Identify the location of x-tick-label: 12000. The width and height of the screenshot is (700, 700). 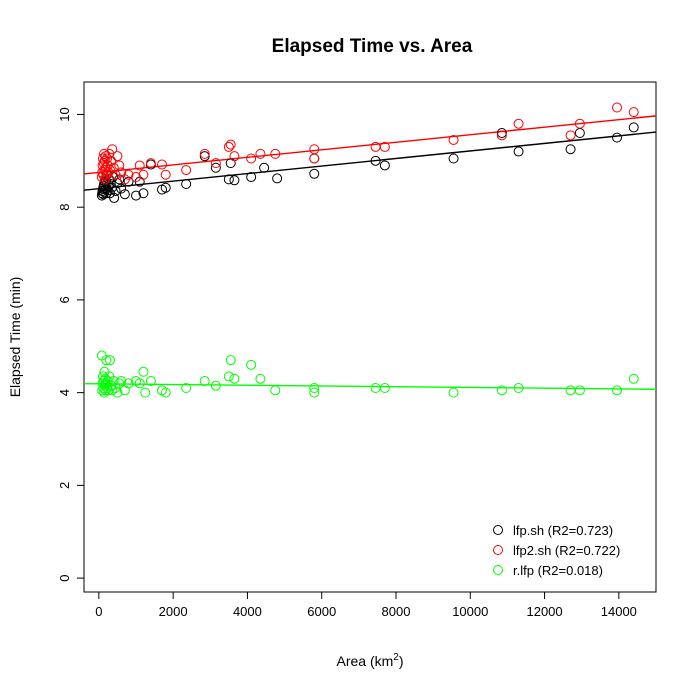
(544, 611).